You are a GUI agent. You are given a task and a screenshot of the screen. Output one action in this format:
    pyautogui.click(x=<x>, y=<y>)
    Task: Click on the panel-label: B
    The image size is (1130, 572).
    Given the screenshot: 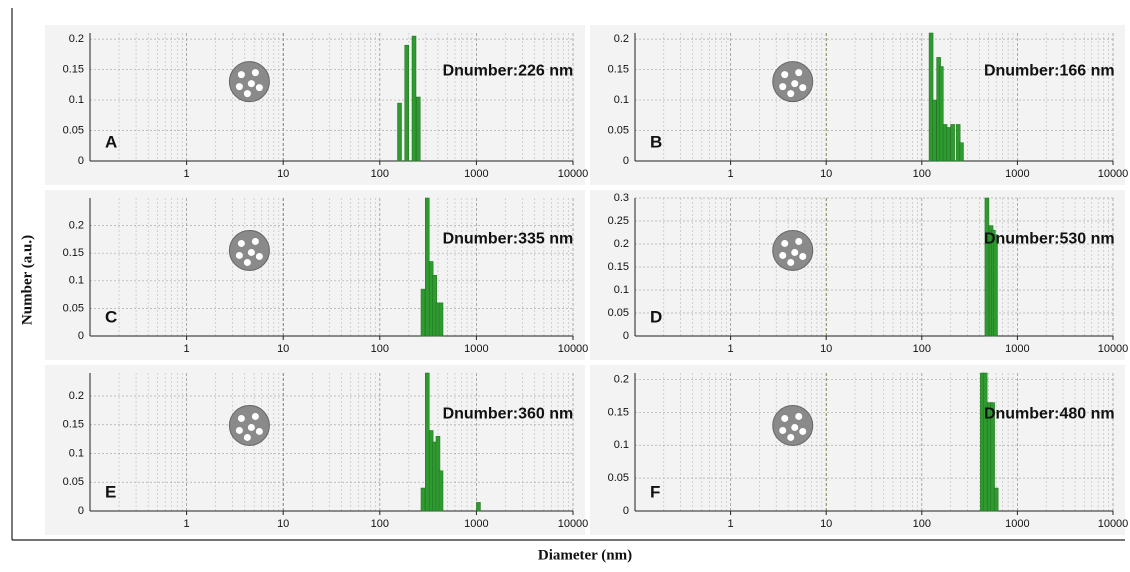 What is the action you would take?
    pyautogui.click(x=656, y=141)
    